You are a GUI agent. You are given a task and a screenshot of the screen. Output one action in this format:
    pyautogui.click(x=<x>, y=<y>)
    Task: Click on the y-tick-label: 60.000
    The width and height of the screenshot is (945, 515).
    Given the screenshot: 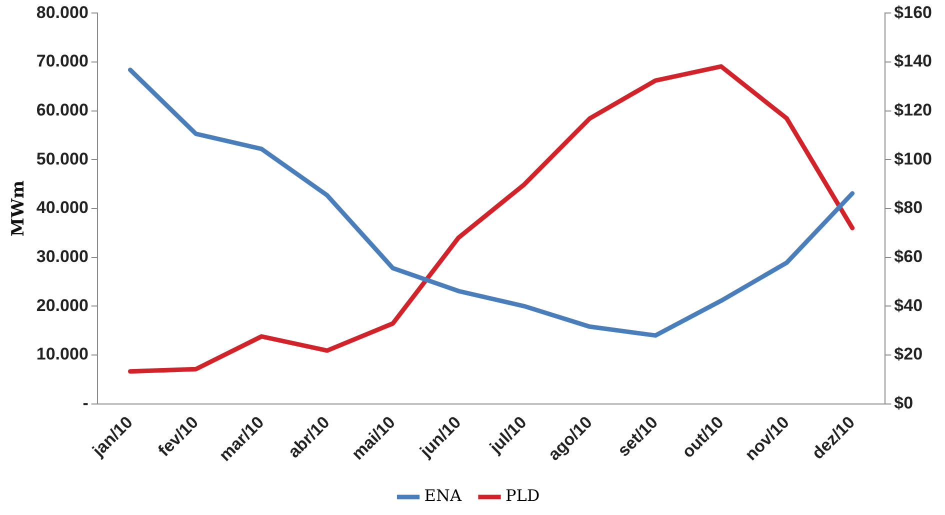 What is the action you would take?
    pyautogui.click(x=62, y=110)
    